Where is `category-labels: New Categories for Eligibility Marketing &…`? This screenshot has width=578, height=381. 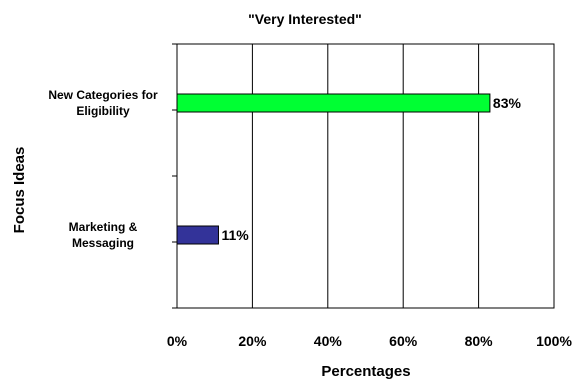 category-labels: New Categories for Eligibility Marketing &… is located at coordinates (103, 169).